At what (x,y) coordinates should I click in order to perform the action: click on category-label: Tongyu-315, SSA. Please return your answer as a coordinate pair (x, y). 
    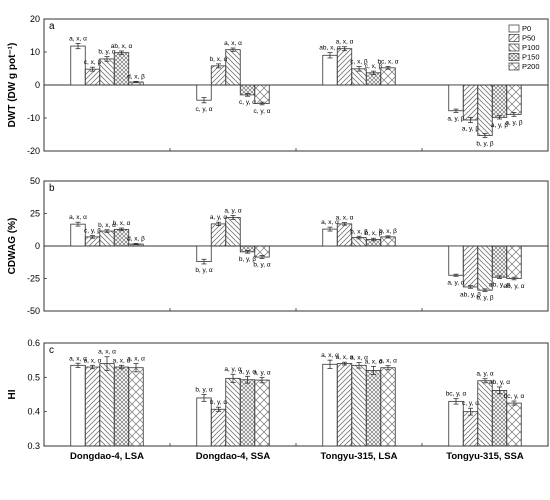
    Looking at the image, I should click on (485, 456).